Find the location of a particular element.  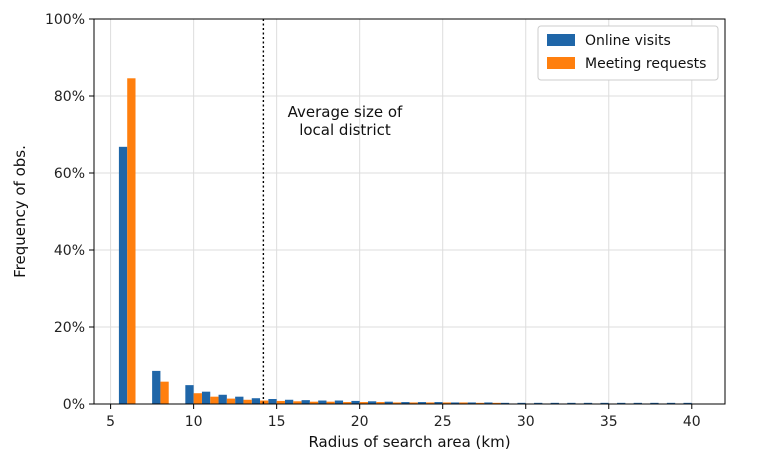

x-tick-label: 30 is located at coordinates (526, 422).